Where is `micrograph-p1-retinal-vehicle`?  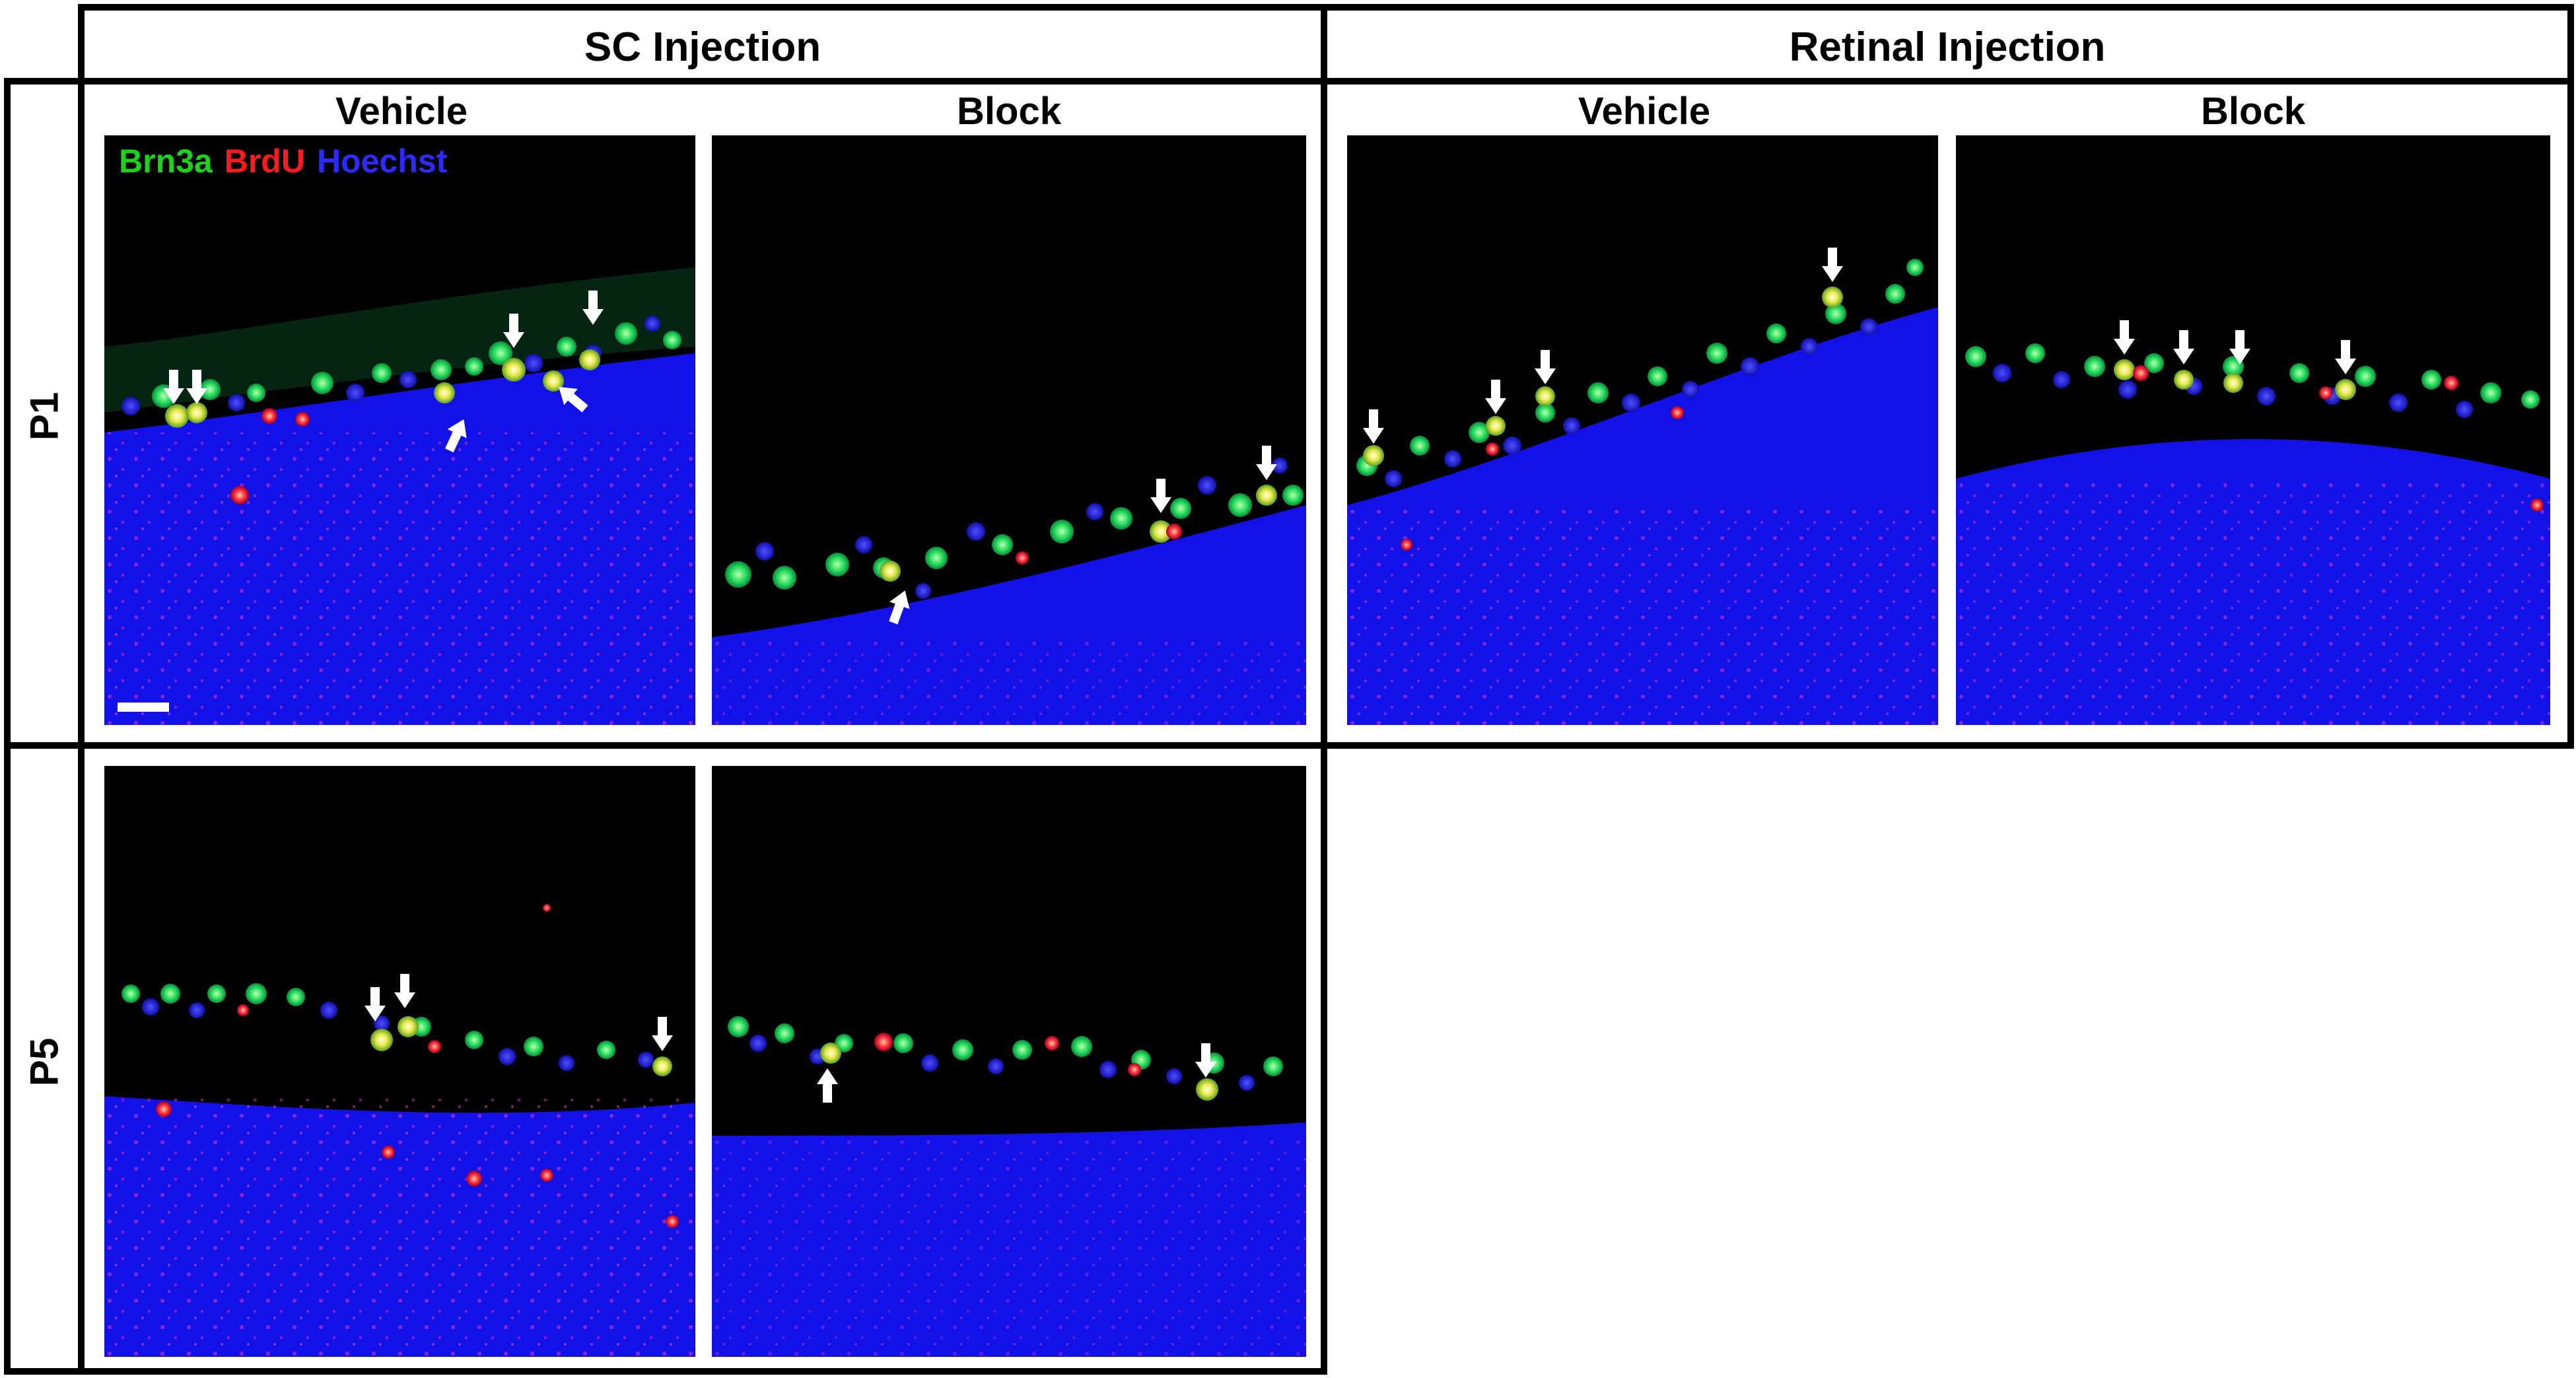 micrograph-p1-retinal-vehicle is located at coordinates (1643, 486).